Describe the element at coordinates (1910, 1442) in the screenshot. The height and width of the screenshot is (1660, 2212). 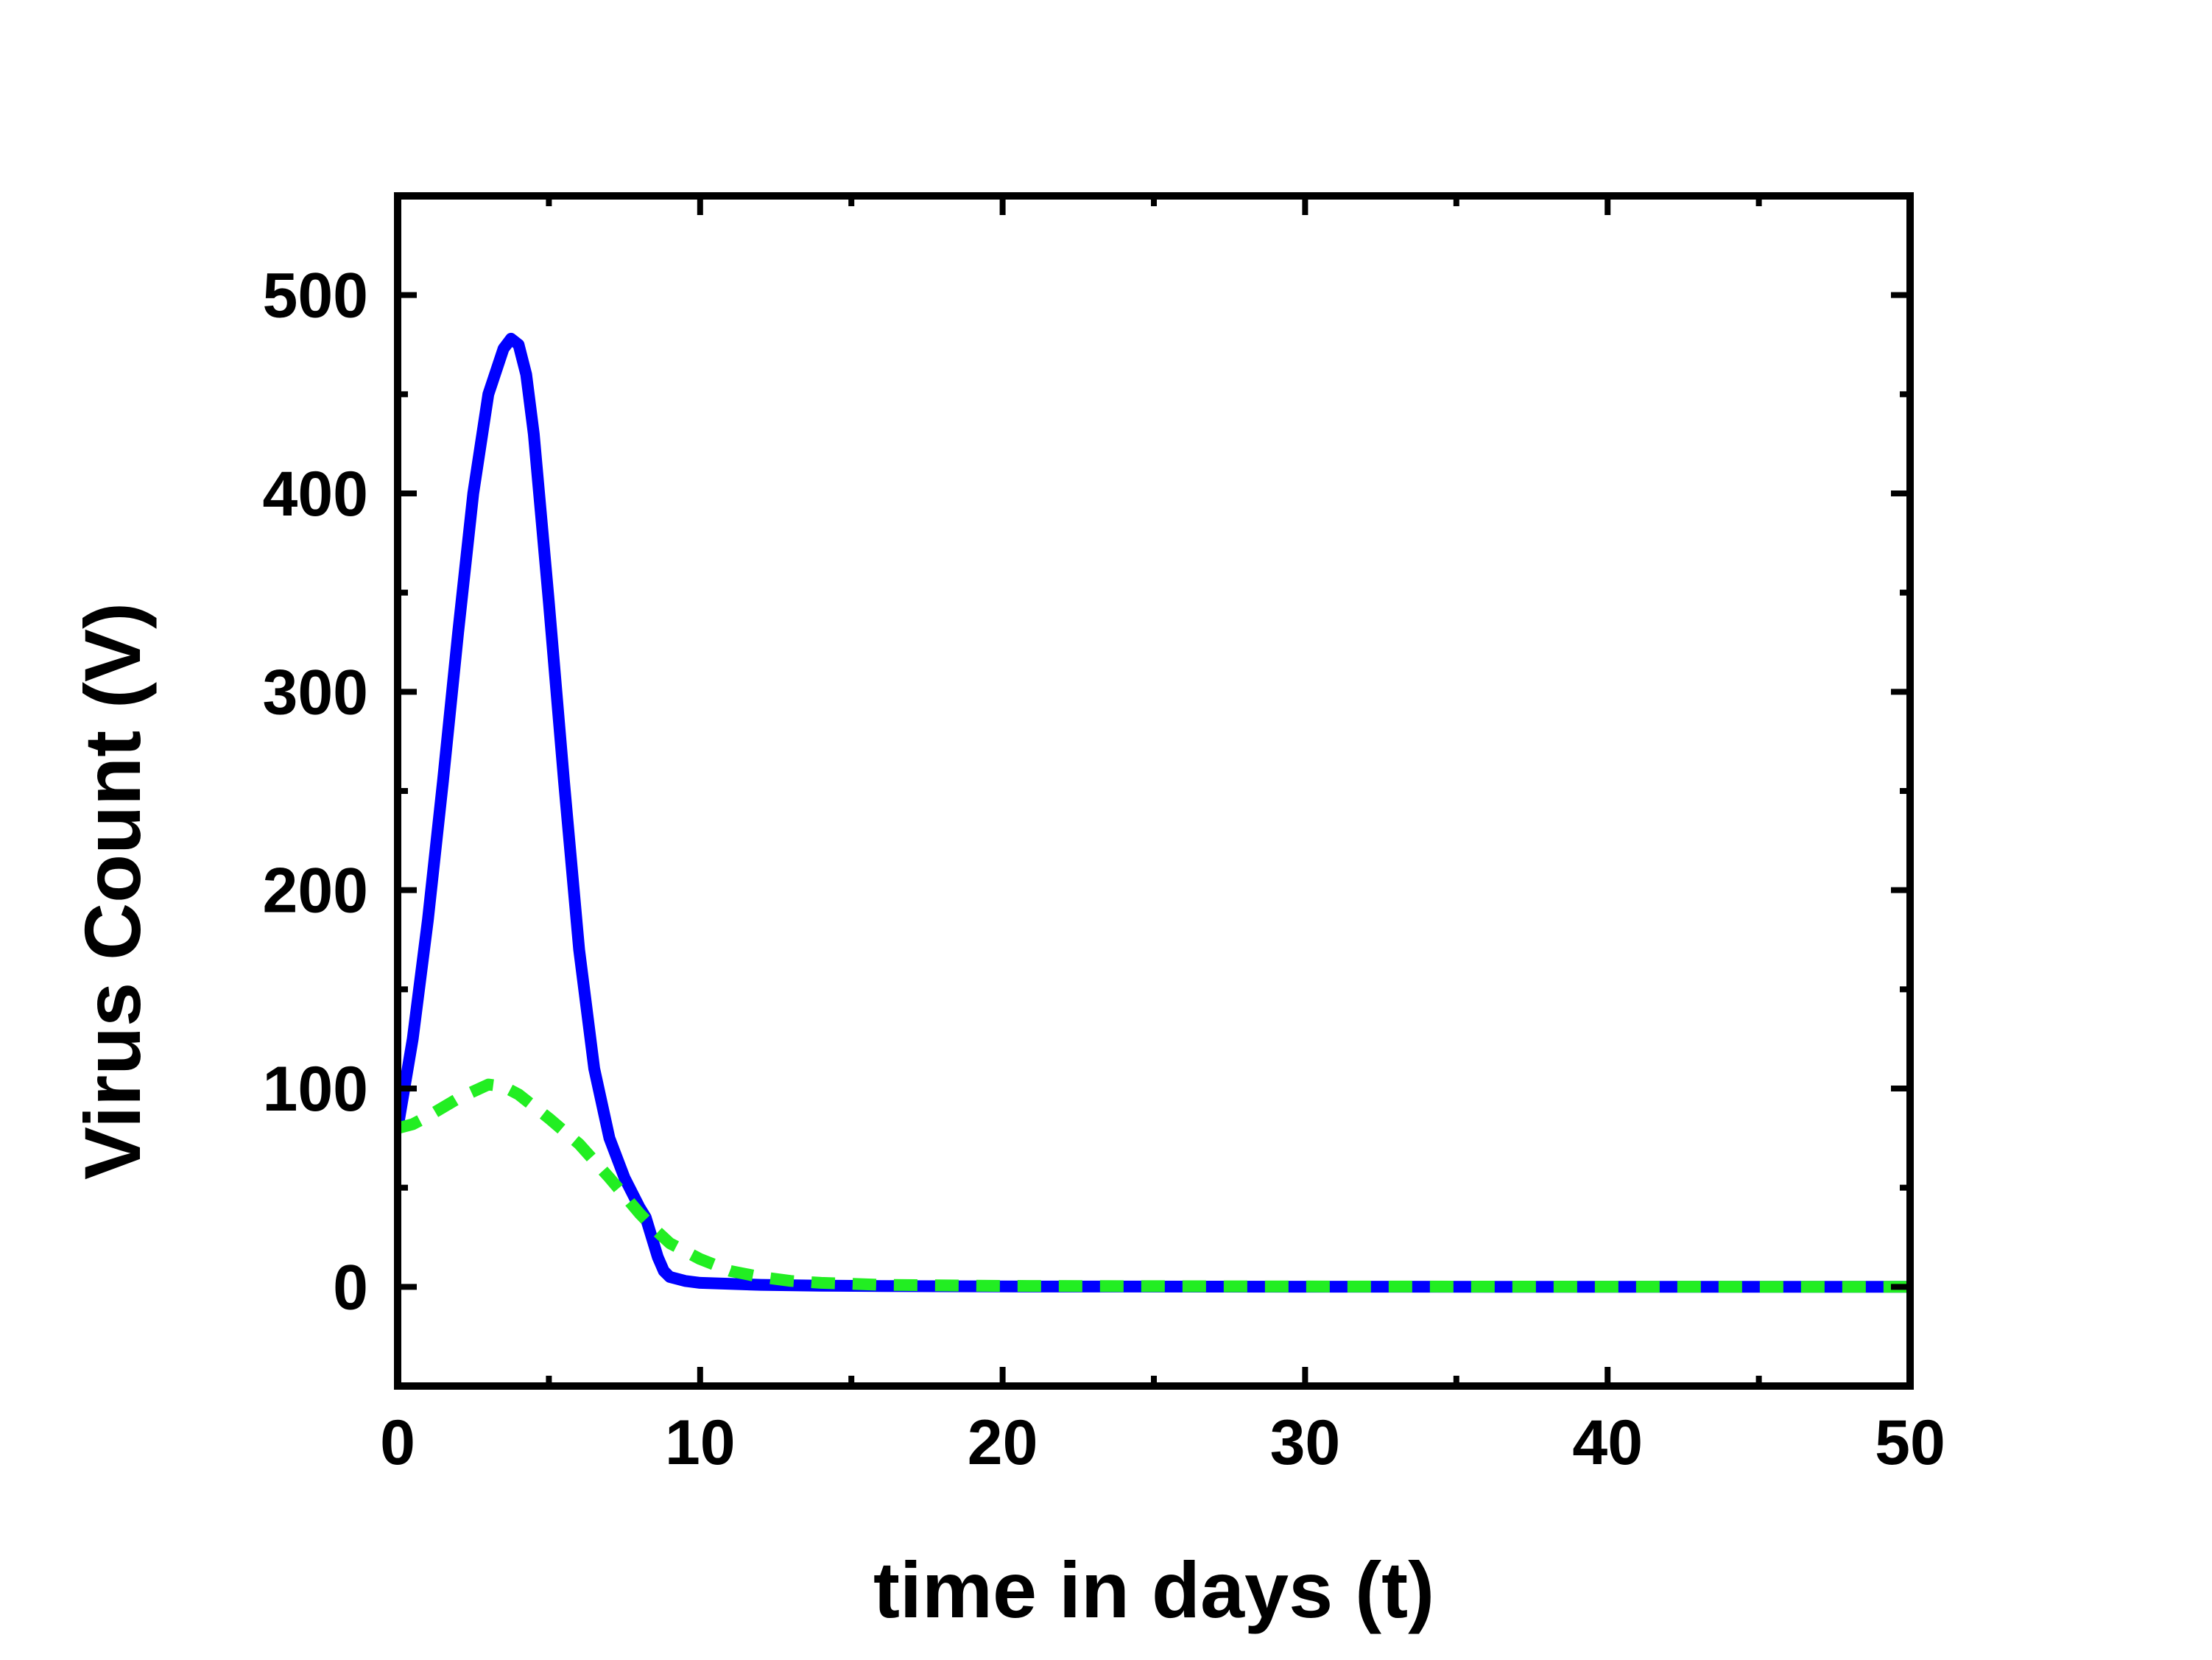
I see `x-tick-label: 50` at that location.